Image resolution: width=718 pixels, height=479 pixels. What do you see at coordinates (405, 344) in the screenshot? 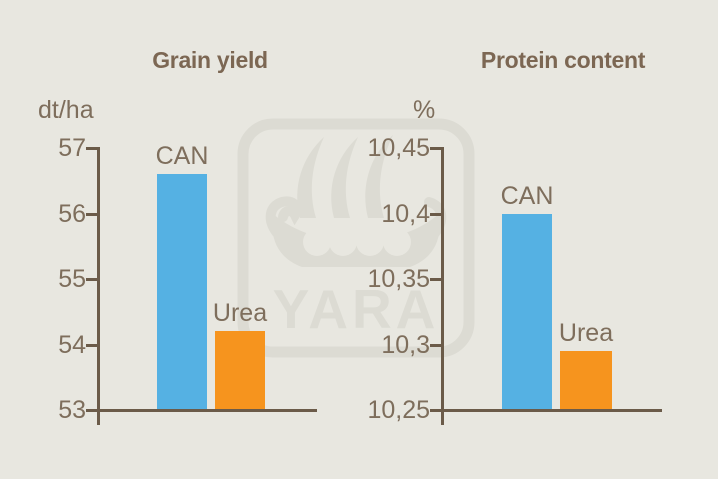
I see `y-tick-label: 10,3` at bounding box center [405, 344].